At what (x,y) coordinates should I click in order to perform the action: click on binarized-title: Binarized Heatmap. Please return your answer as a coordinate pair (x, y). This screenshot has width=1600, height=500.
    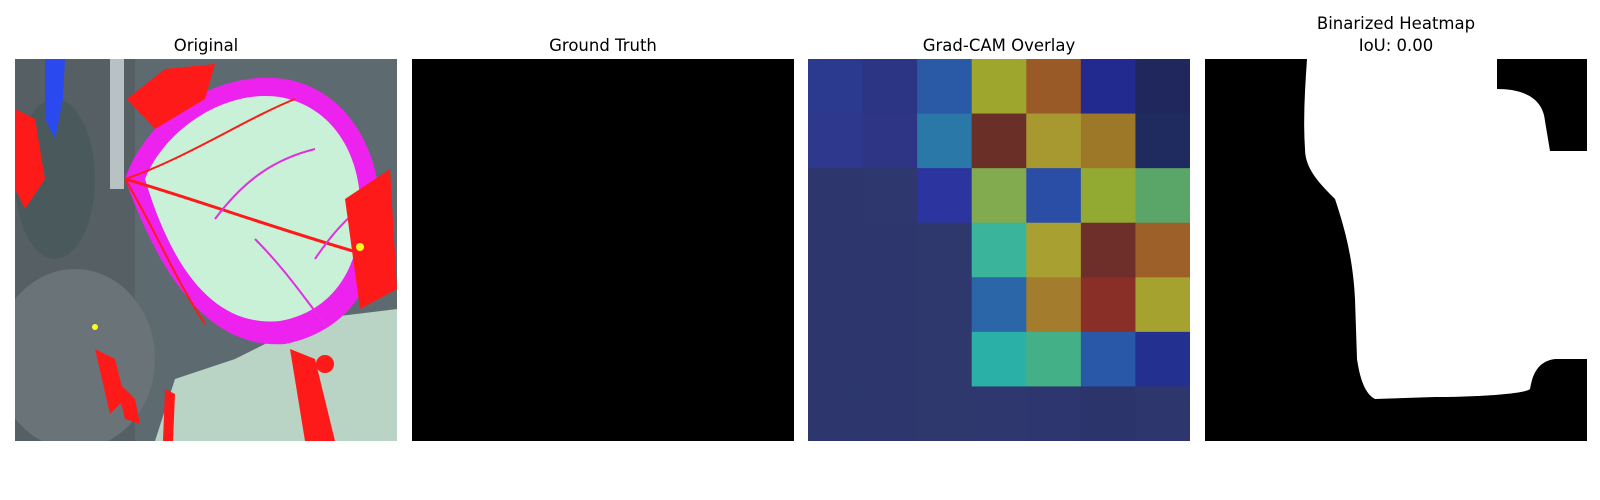
    Looking at the image, I should click on (1396, 23).